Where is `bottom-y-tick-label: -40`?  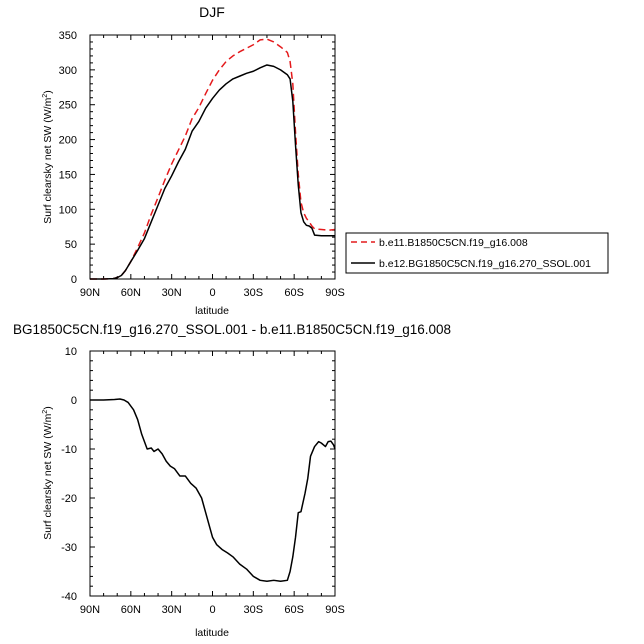
bottom-y-tick-label: -40 is located at coordinates (69, 597).